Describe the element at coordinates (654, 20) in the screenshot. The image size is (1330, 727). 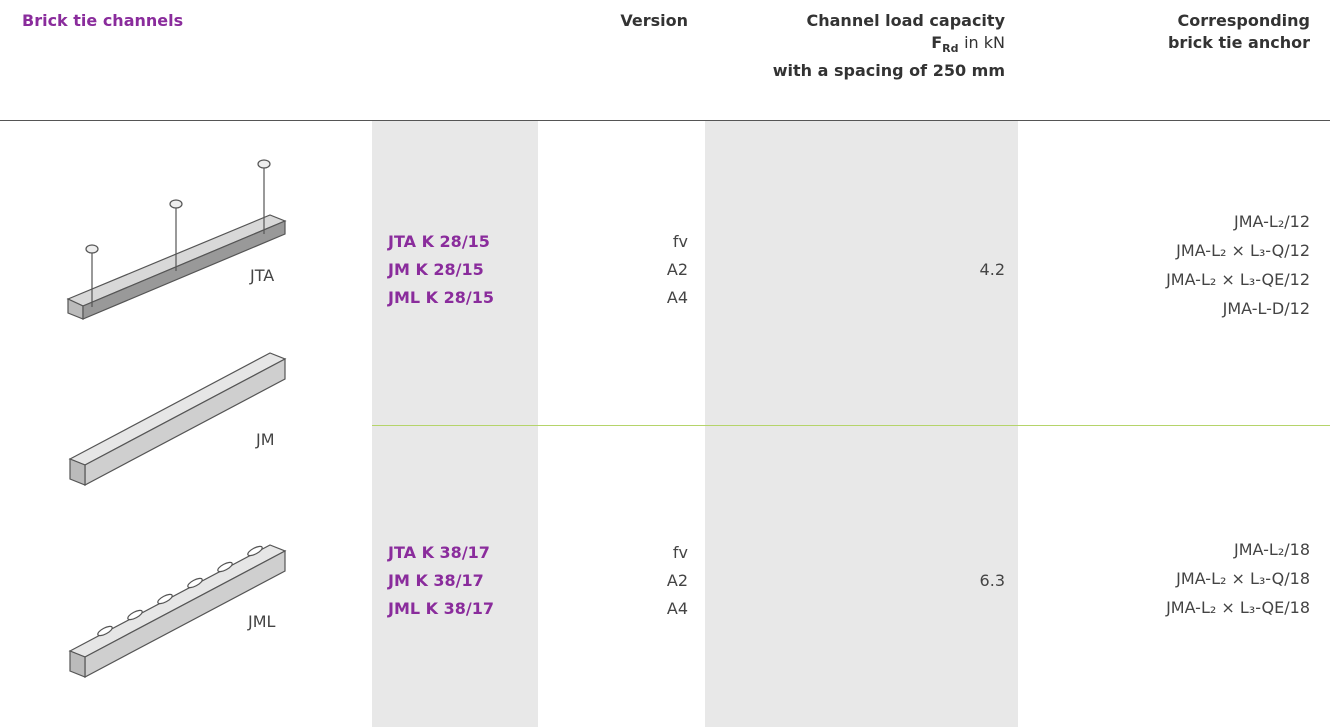
I see `column-header: Version` at that location.